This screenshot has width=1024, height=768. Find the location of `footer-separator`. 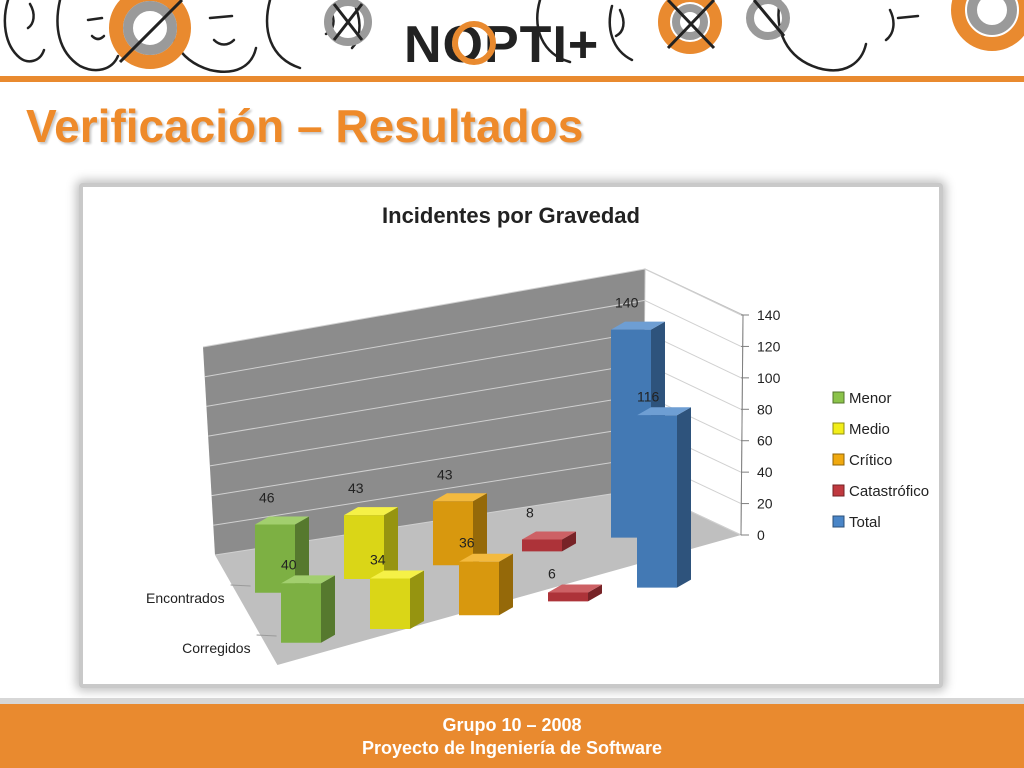

footer-separator is located at coordinates (512, 701).